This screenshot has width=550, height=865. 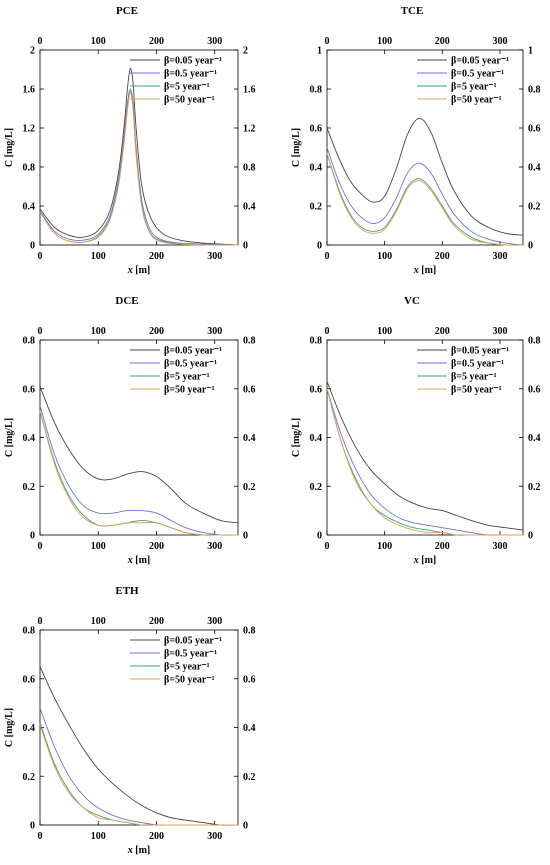 What do you see at coordinates (32, 51) in the screenshot?
I see `y-tick-label: 2` at bounding box center [32, 51].